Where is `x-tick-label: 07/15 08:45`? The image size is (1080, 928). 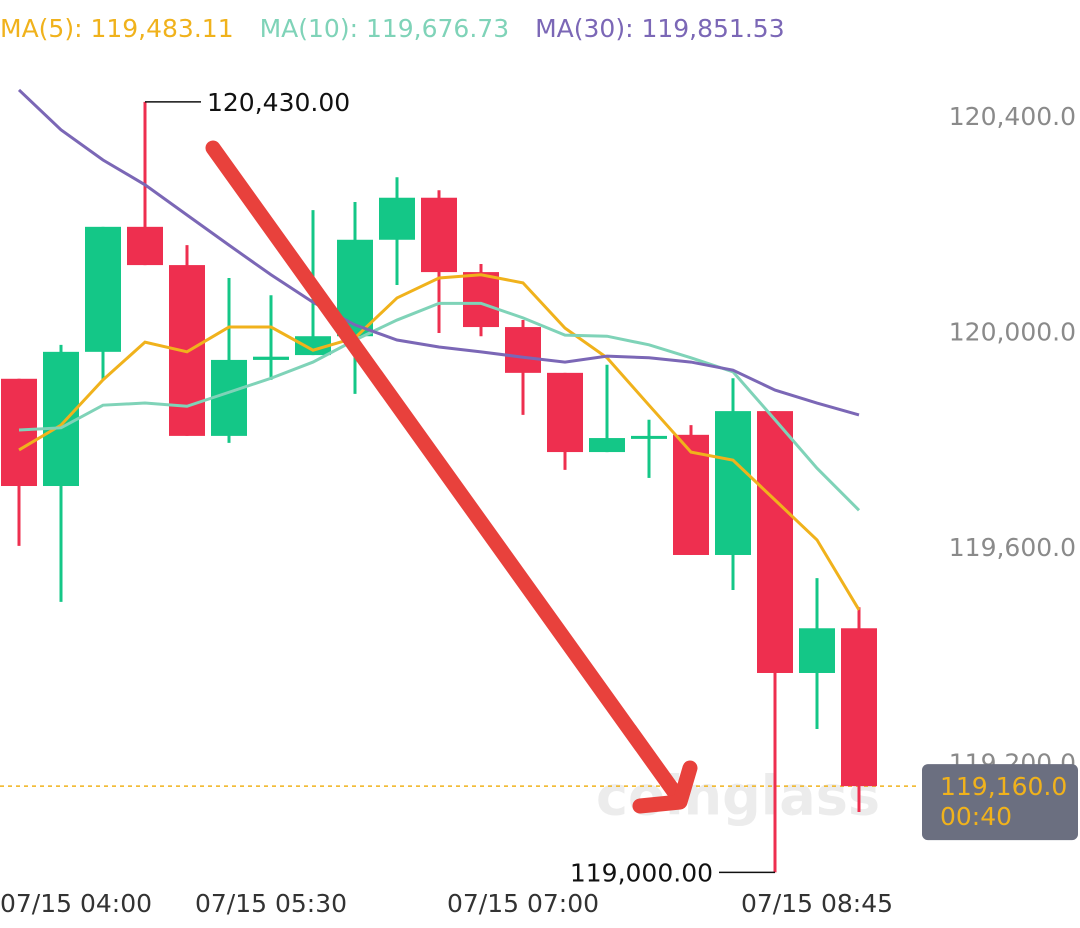
x-tick-label: 07/15 08:45 is located at coordinates (817, 903).